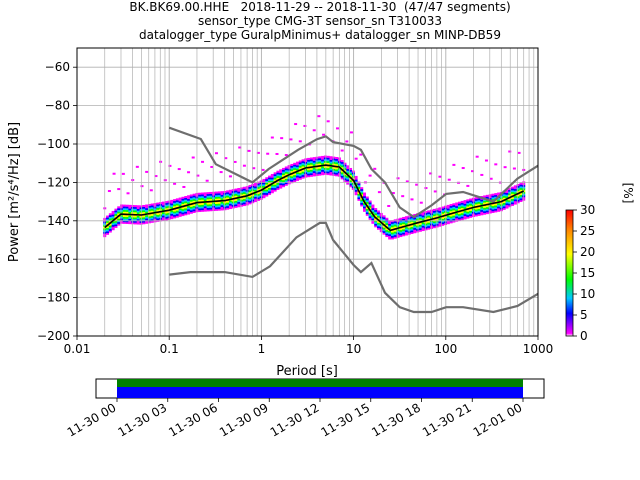 This screenshot has height=480, width=640. What do you see at coordinates (498, 419) in the screenshot?
I see `coverage-tick-label: 12-01 00` at bounding box center [498, 419].